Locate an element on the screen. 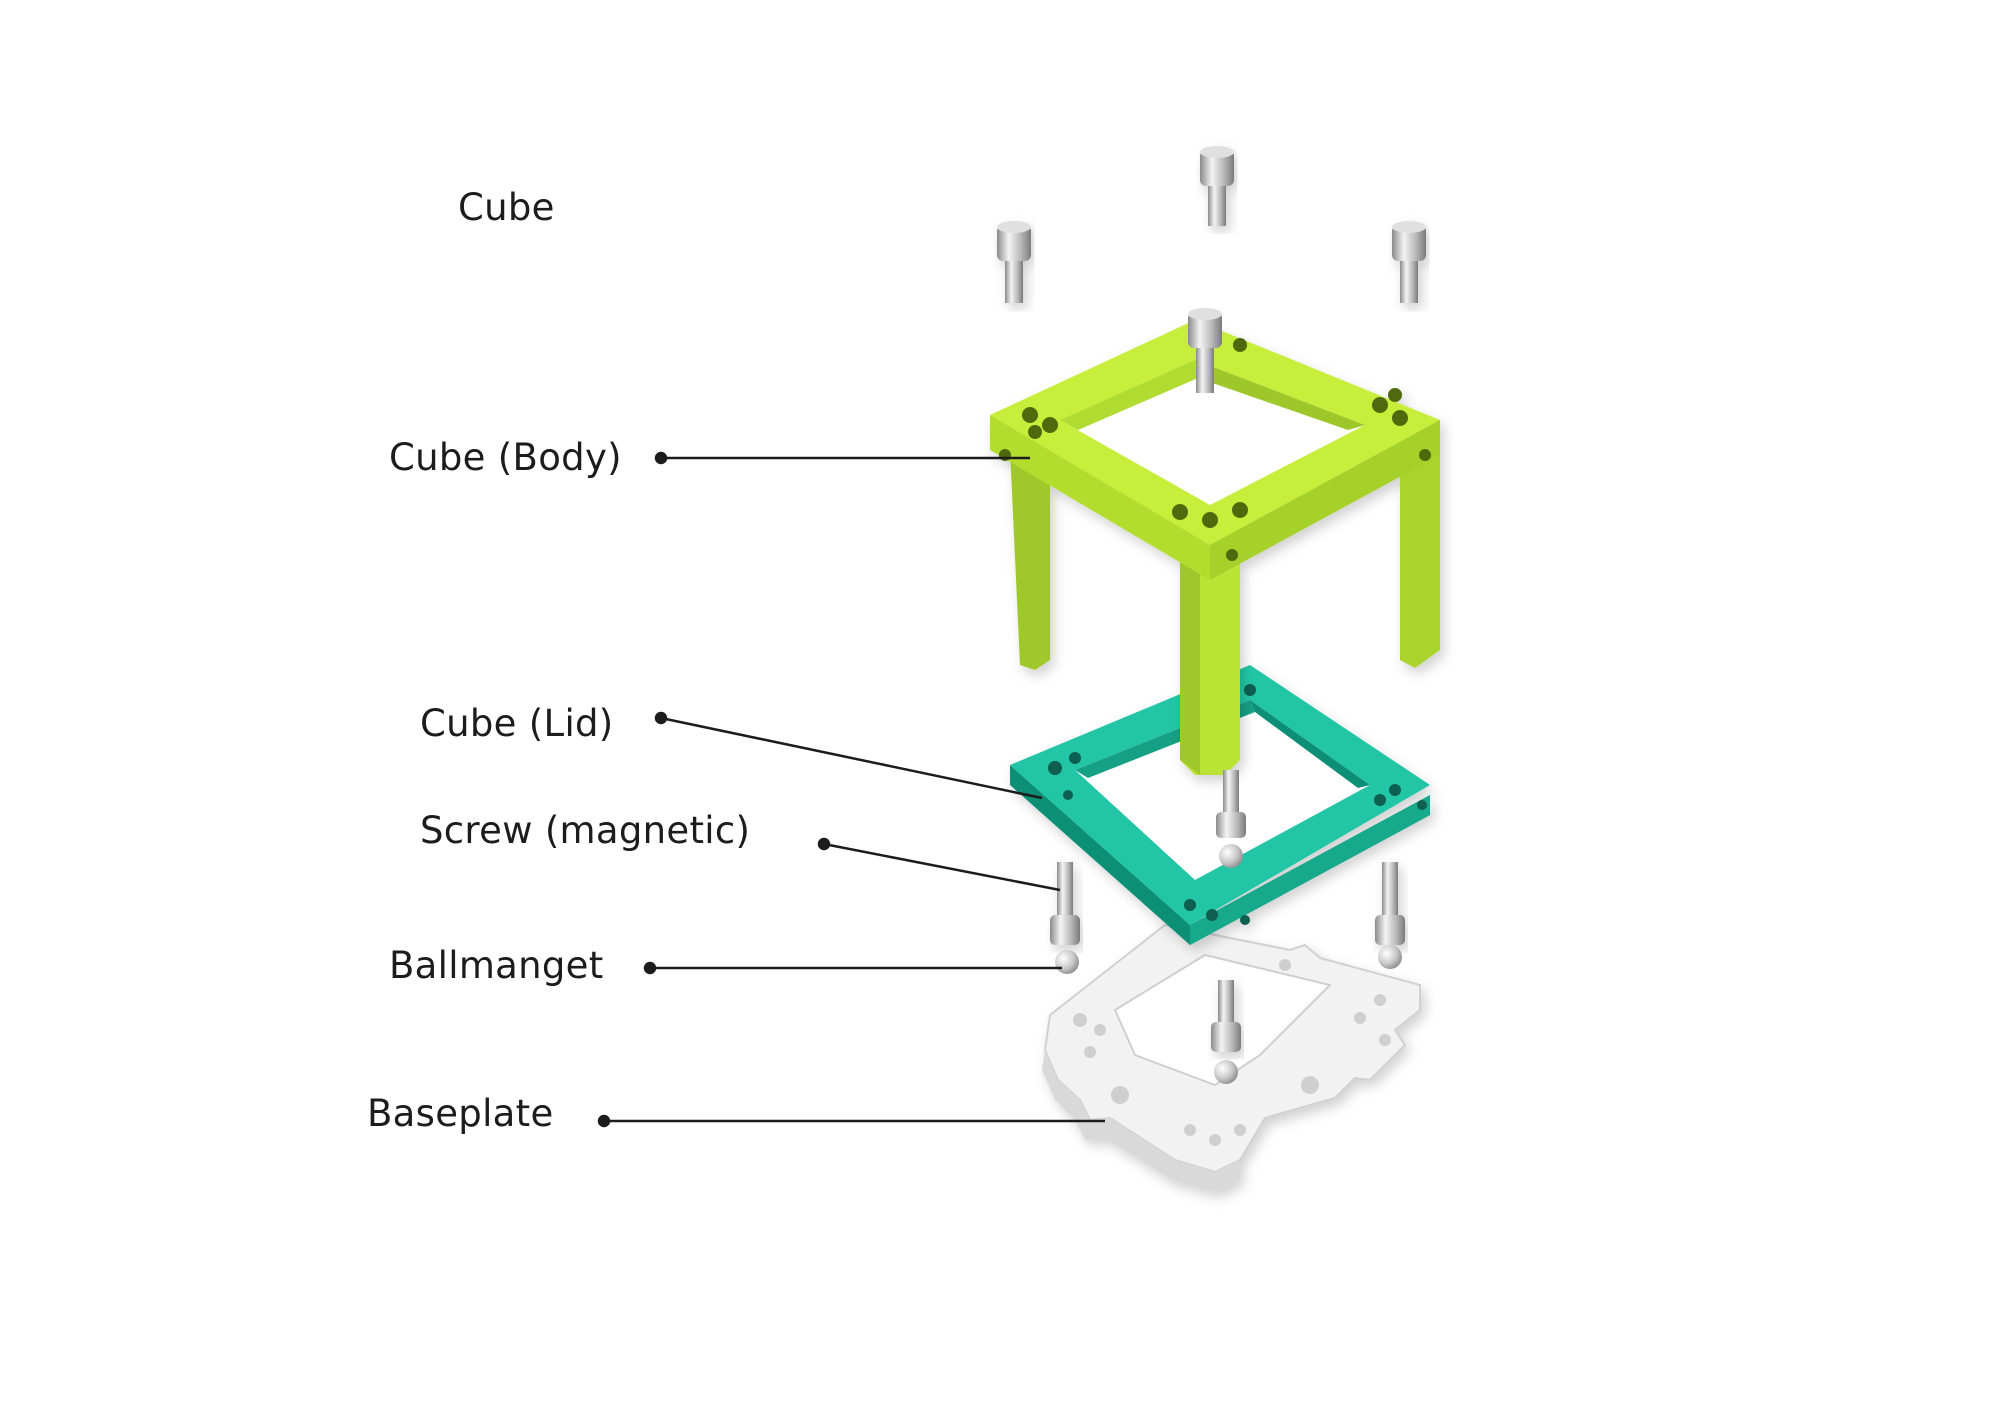  magnetic-screw-center-lower is located at coordinates (1226, 1016).